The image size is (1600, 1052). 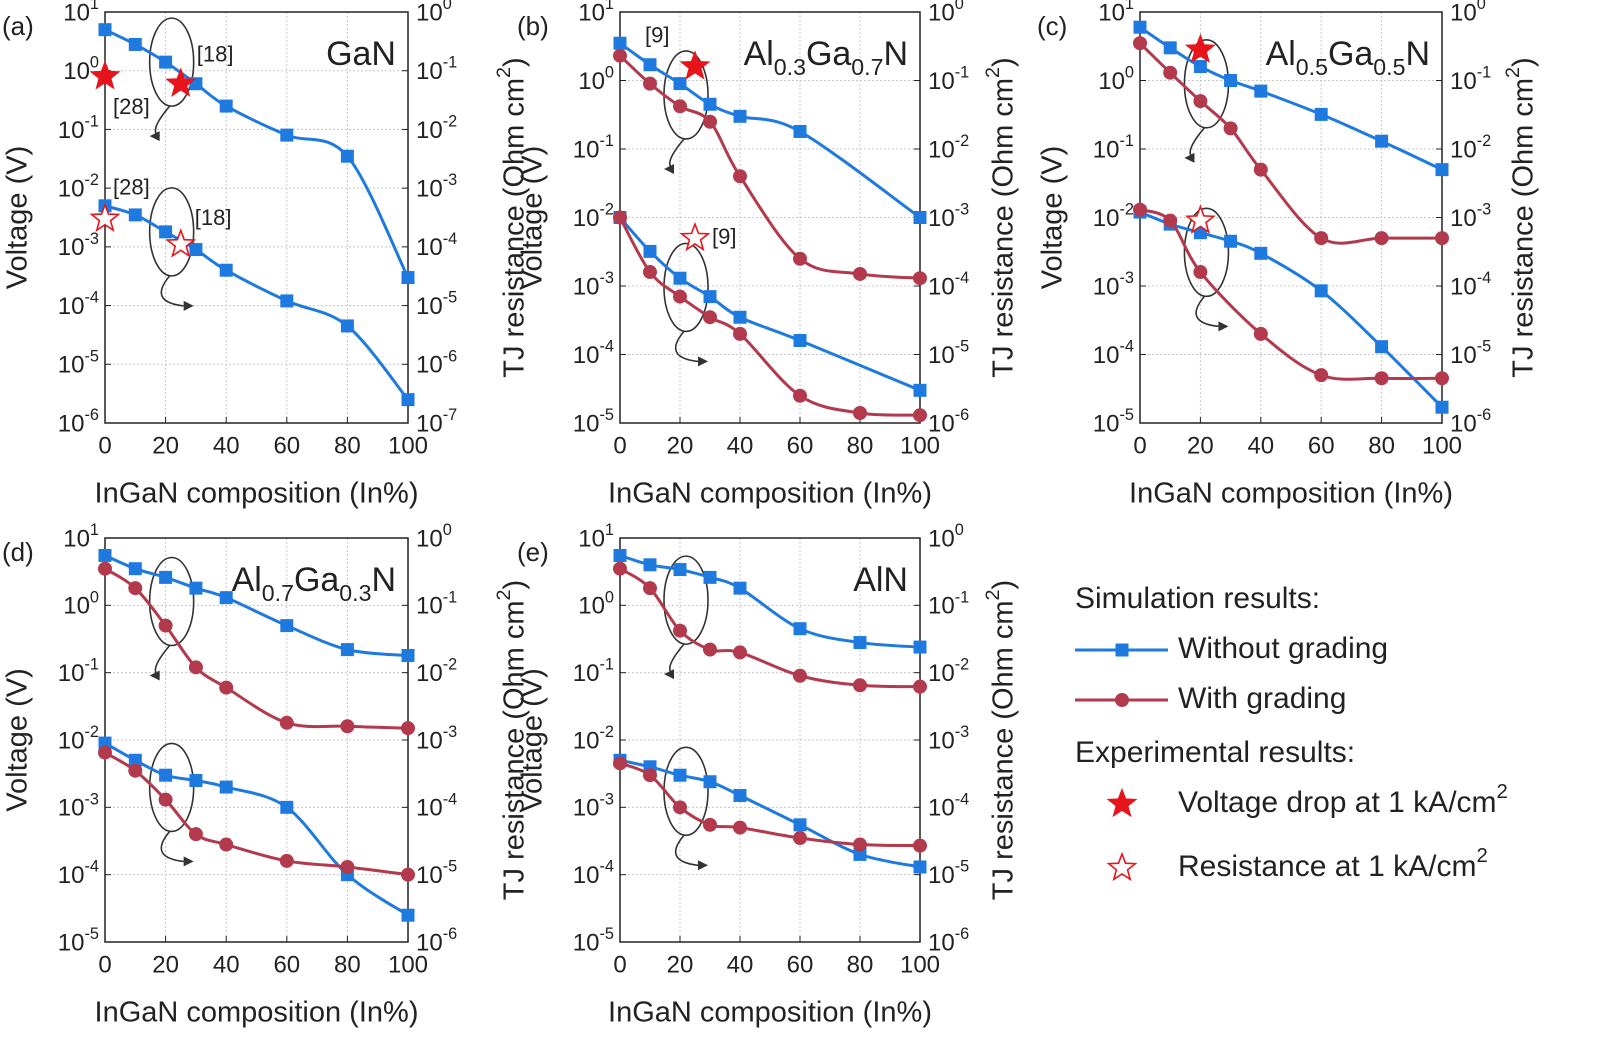 What do you see at coordinates (770, 740) in the screenshot?
I see `plot-frame` at bounding box center [770, 740].